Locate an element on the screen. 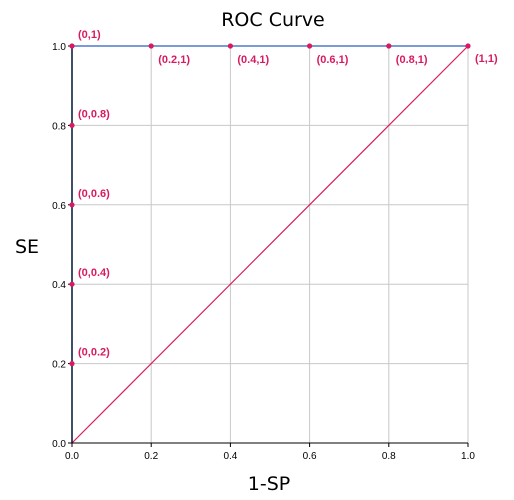 The width and height of the screenshot is (514, 500). y-tick-label: 1.0 is located at coordinates (59, 47).